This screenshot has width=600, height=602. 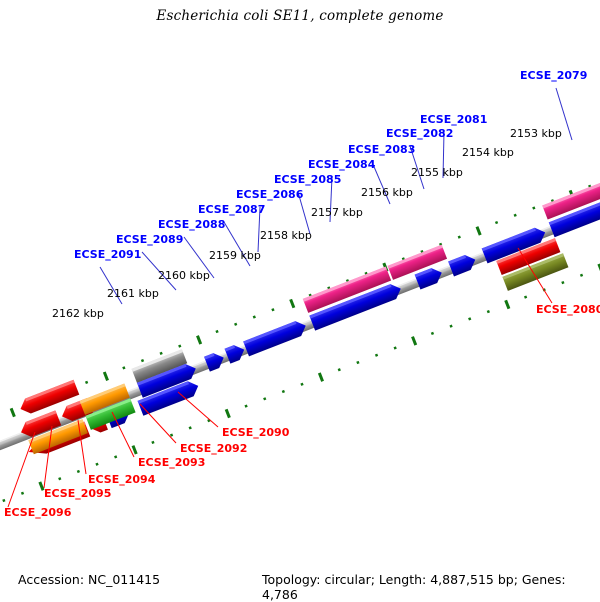 I want to click on gene-label-ECSE_2090: ECSE_2090, so click(x=256, y=432).